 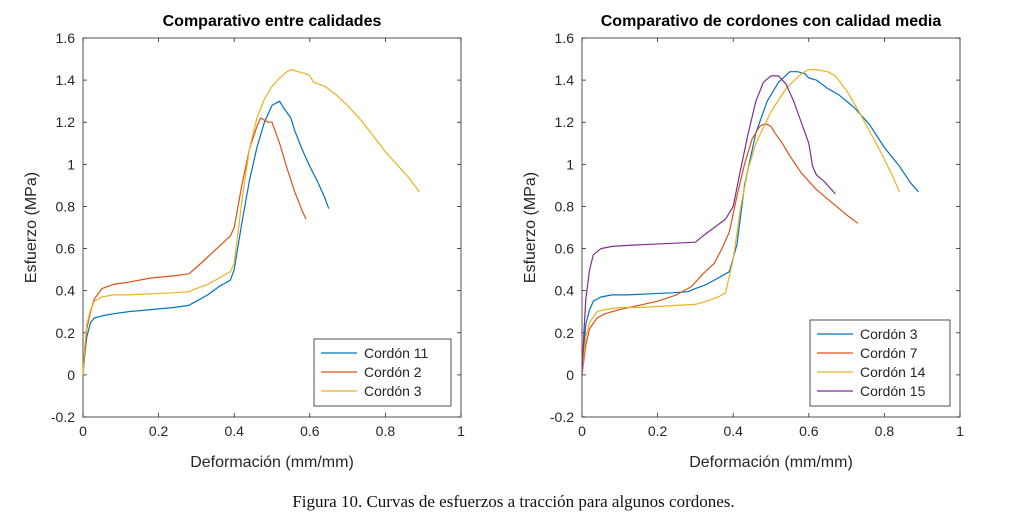 What do you see at coordinates (393, 372) in the screenshot?
I see `legend-label: Cordón 2` at bounding box center [393, 372].